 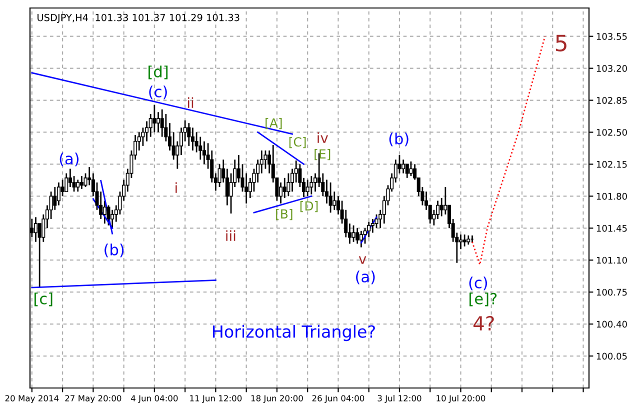 I want to click on annotation: [c], so click(x=43, y=299).